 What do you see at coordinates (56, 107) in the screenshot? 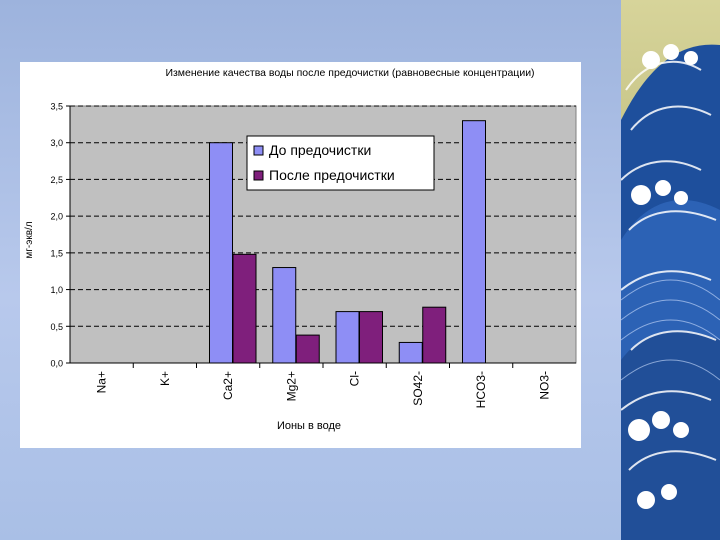
I see `y-tick-label: 3,5` at bounding box center [56, 107].